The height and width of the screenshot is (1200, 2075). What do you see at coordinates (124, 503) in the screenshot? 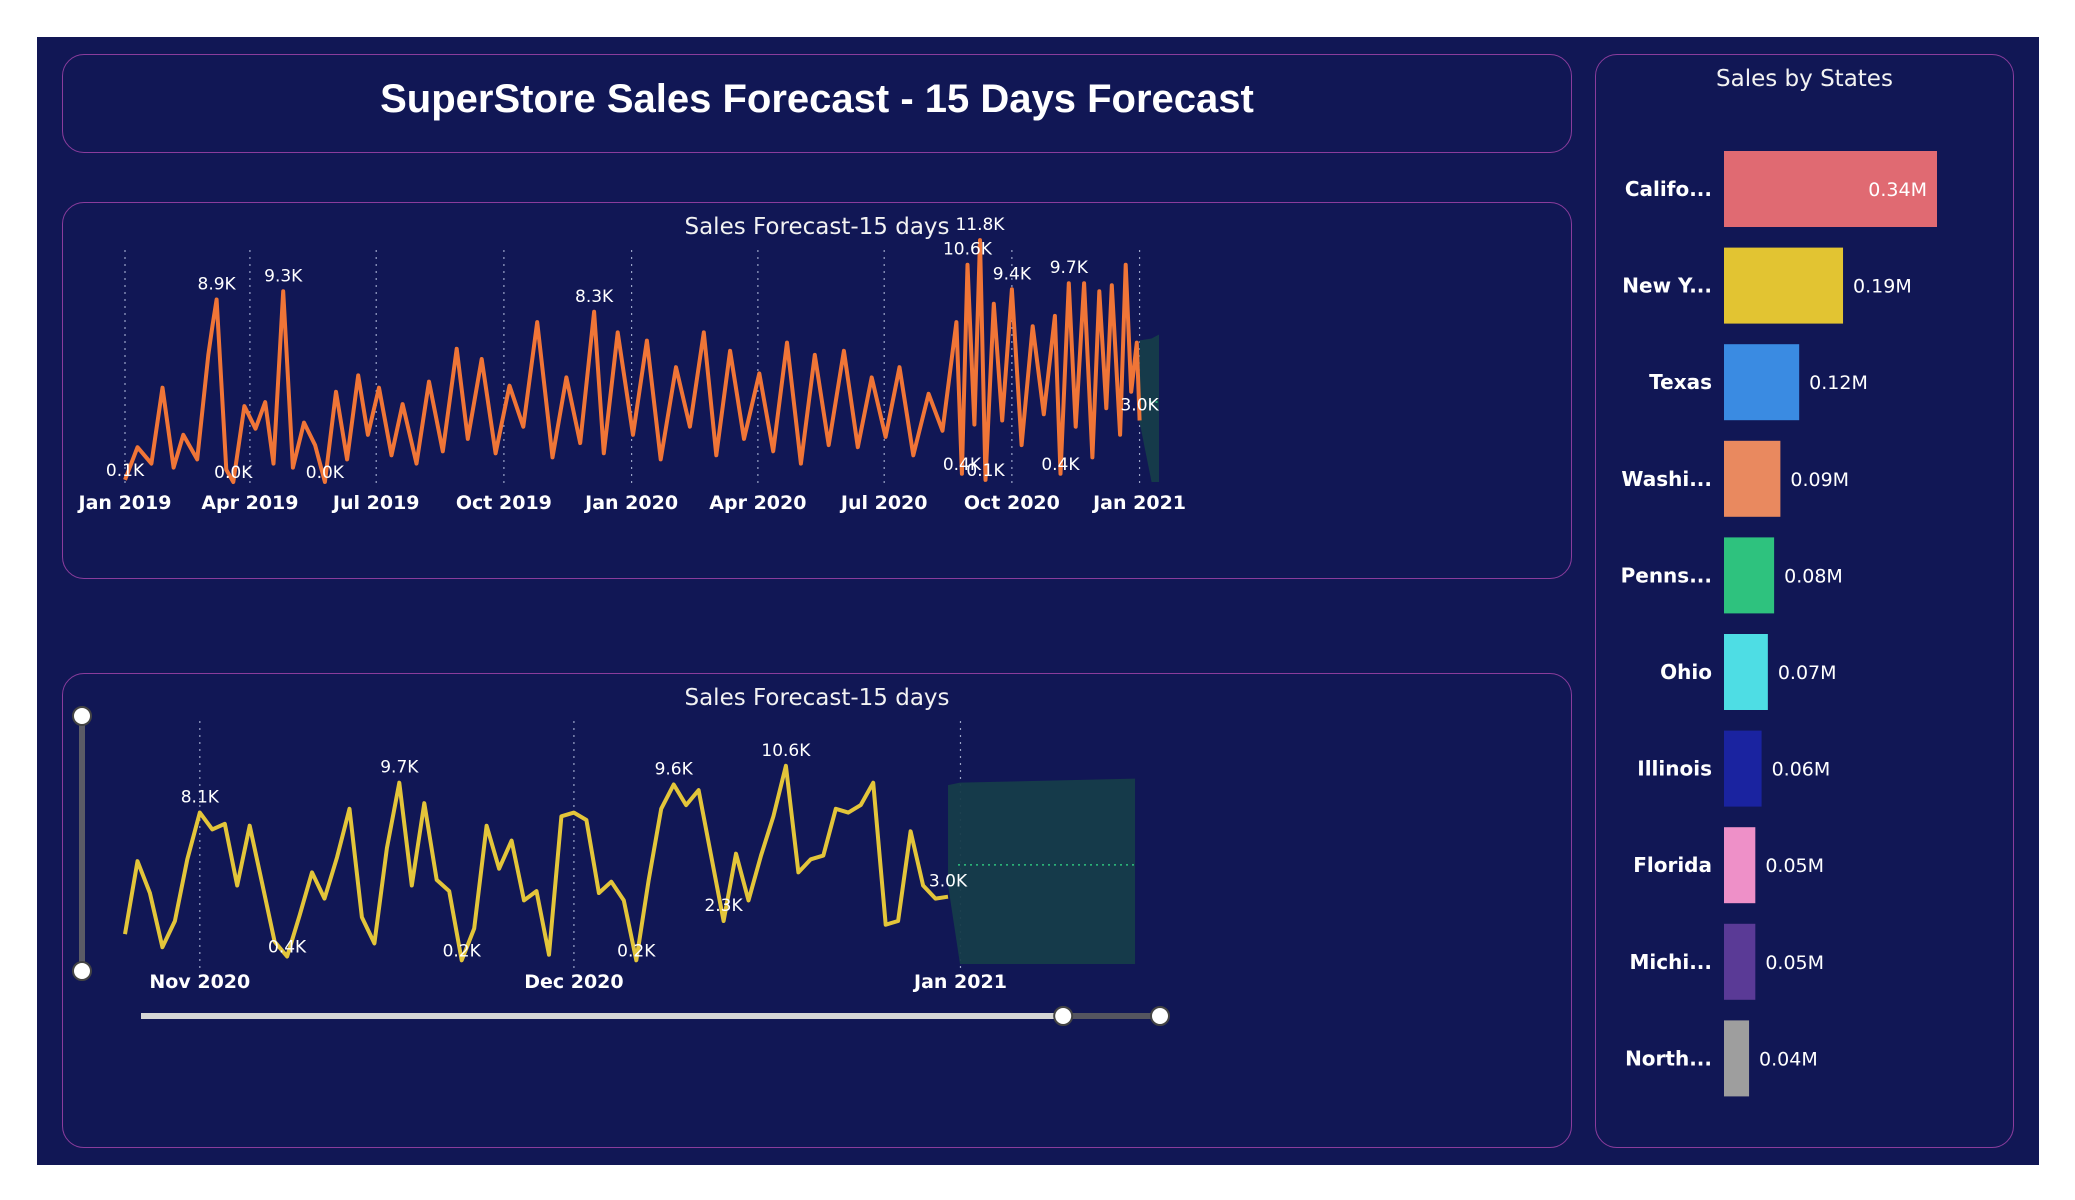
I see `x-tick-label: Jan 2019` at bounding box center [124, 503].